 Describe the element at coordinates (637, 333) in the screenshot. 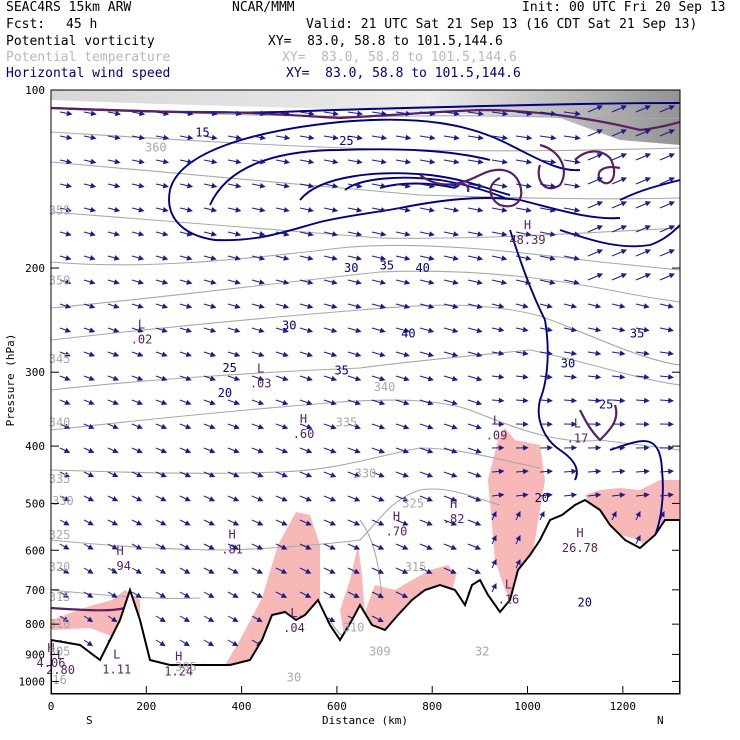

I see `wind-speed-label: 35` at that location.